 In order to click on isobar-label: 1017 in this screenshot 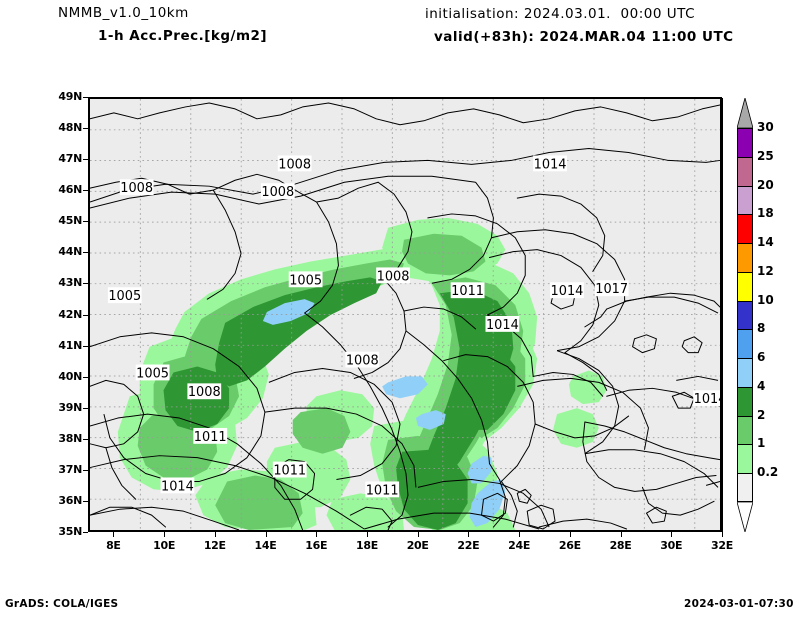, I will do `click(611, 288)`.